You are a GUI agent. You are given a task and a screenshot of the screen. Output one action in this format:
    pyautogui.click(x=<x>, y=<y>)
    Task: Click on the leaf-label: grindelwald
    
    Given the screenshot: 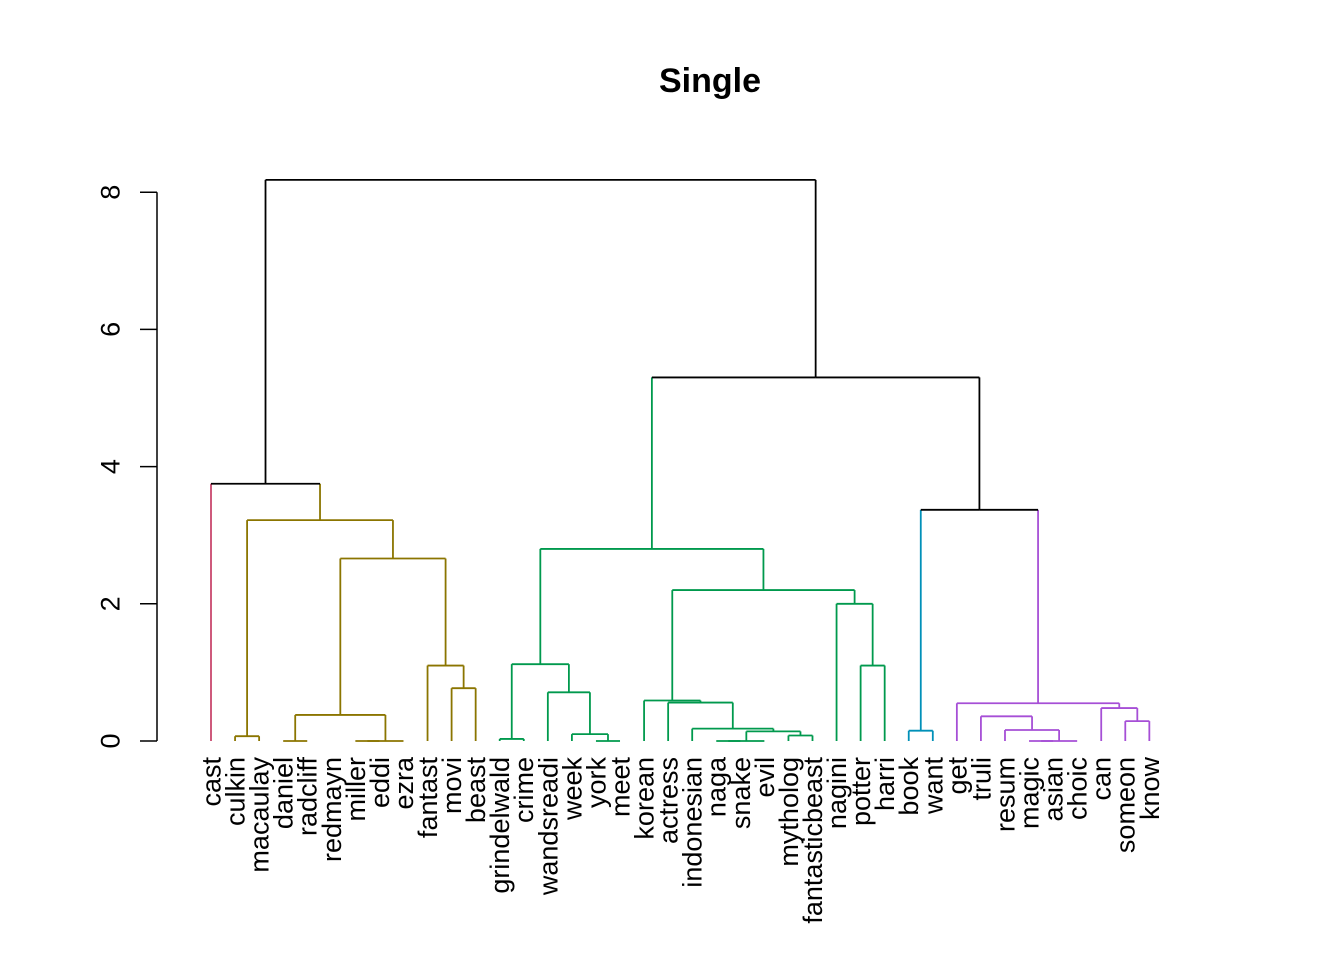 What is the action you would take?
    pyautogui.click(x=500, y=825)
    